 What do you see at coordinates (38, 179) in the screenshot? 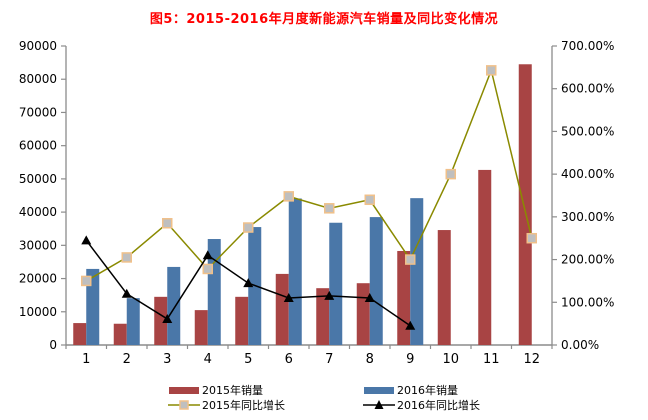
I see `left-axis-tick-label: 50000` at bounding box center [38, 179].